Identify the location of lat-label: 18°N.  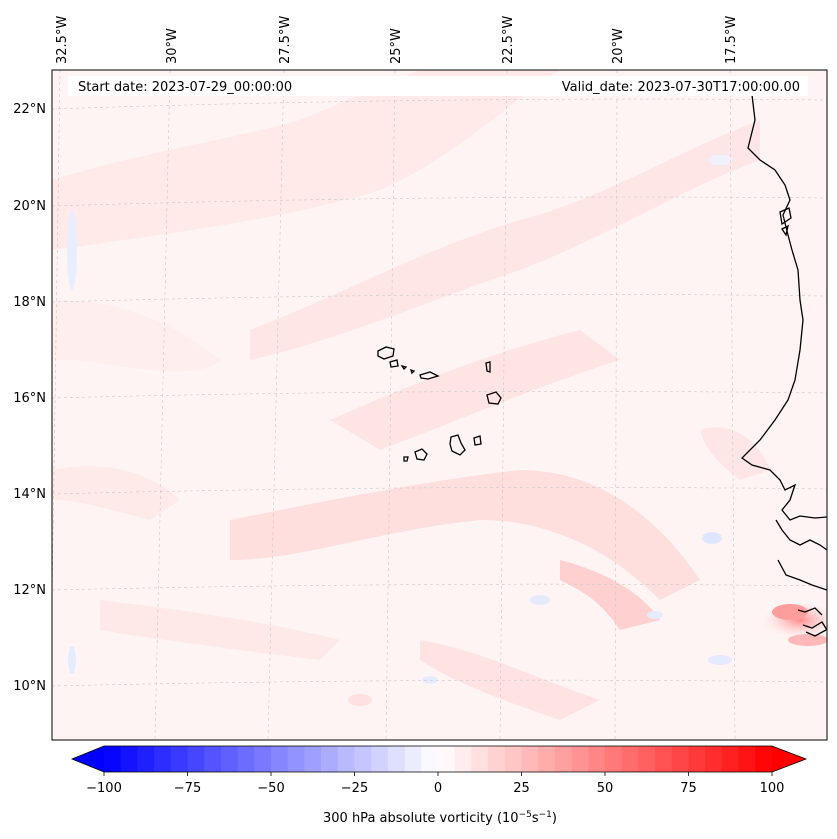
(29, 302).